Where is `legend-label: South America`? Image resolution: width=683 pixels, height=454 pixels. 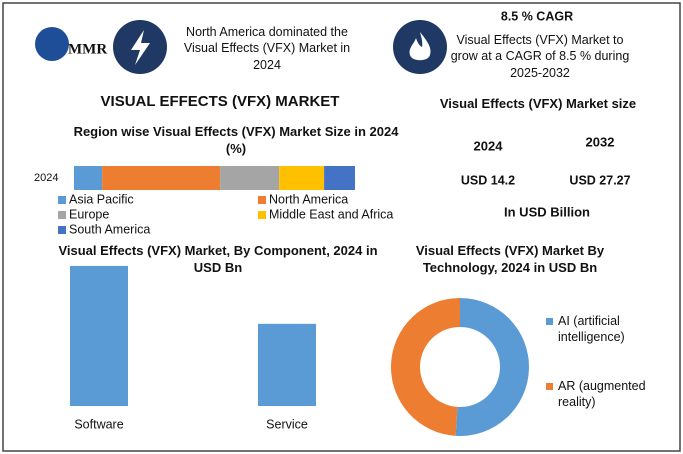
legend-label: South America is located at coordinates (109, 229).